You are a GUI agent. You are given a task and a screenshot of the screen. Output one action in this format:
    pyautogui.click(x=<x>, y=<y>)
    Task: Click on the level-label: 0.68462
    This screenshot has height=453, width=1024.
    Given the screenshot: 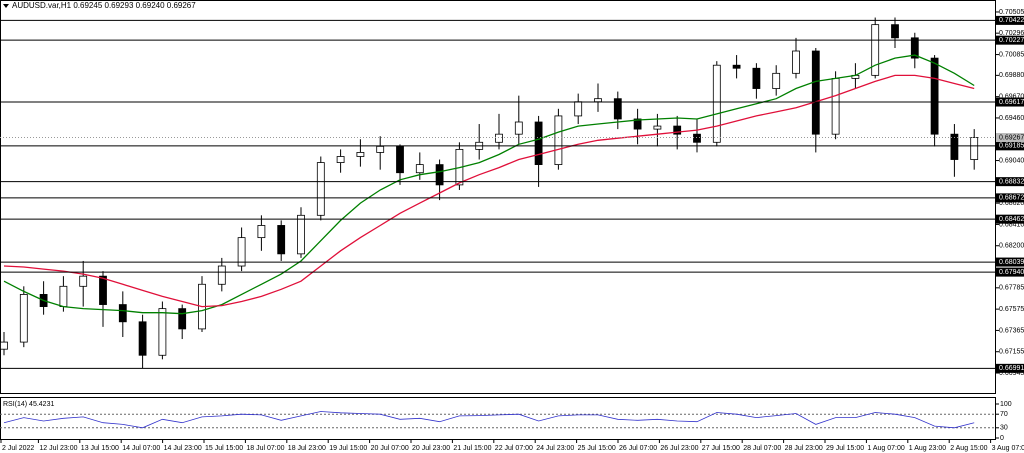 What is the action you would take?
    pyautogui.click(x=1011, y=219)
    